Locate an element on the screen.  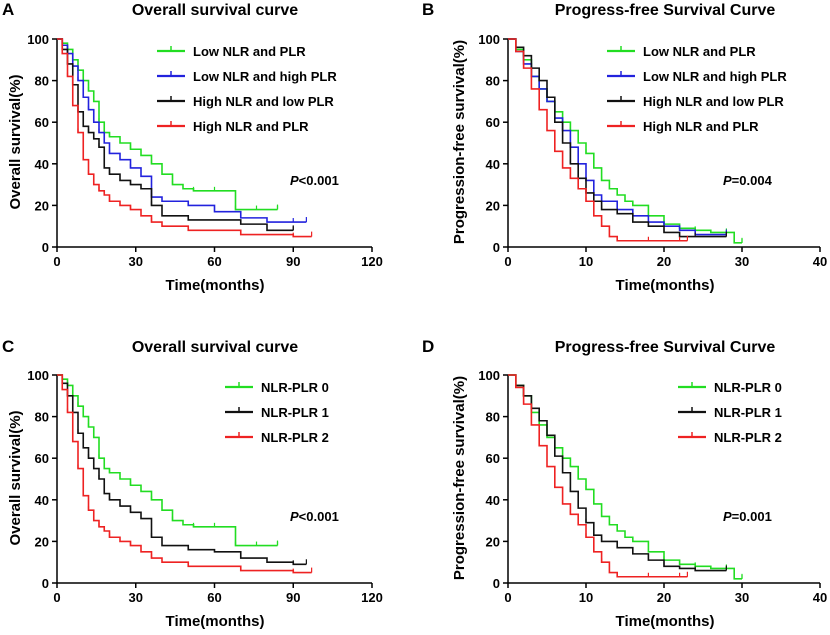
p-value: P=0.001 is located at coordinates (747, 516).